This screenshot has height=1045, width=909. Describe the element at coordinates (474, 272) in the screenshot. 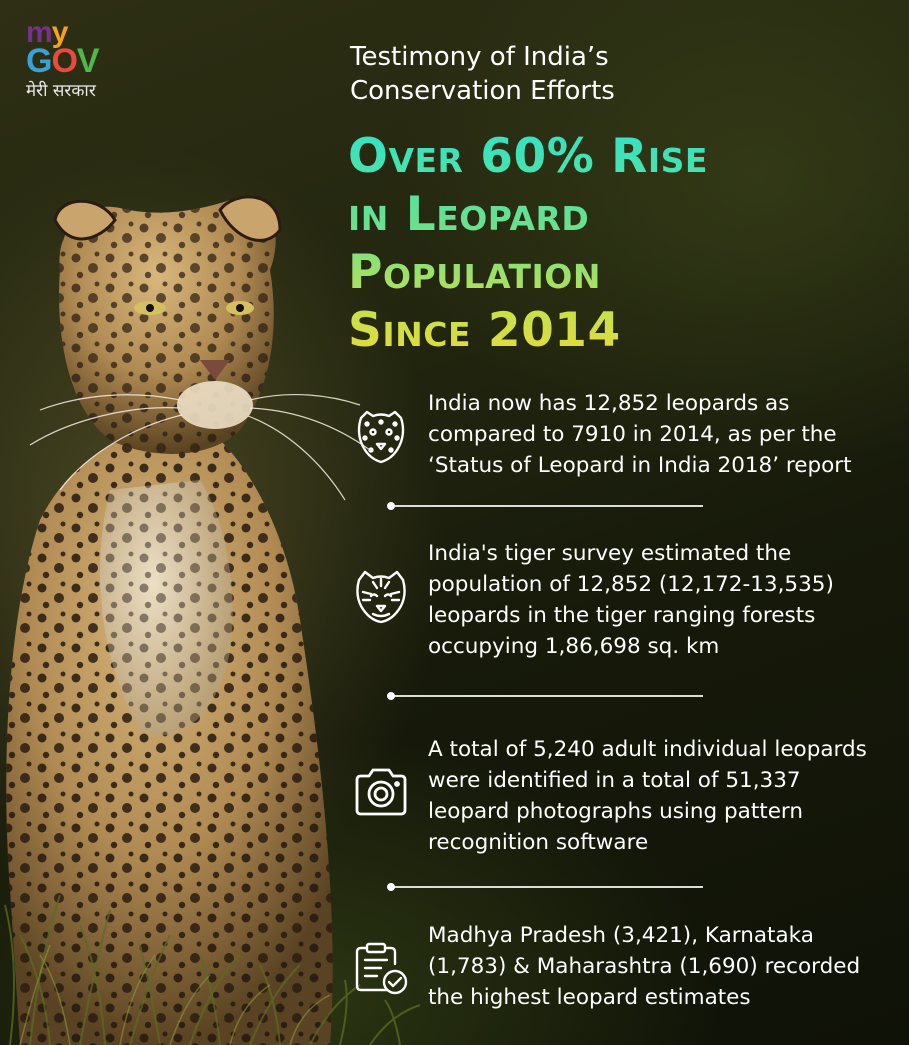

I see `headline-line-3: Population` at that location.